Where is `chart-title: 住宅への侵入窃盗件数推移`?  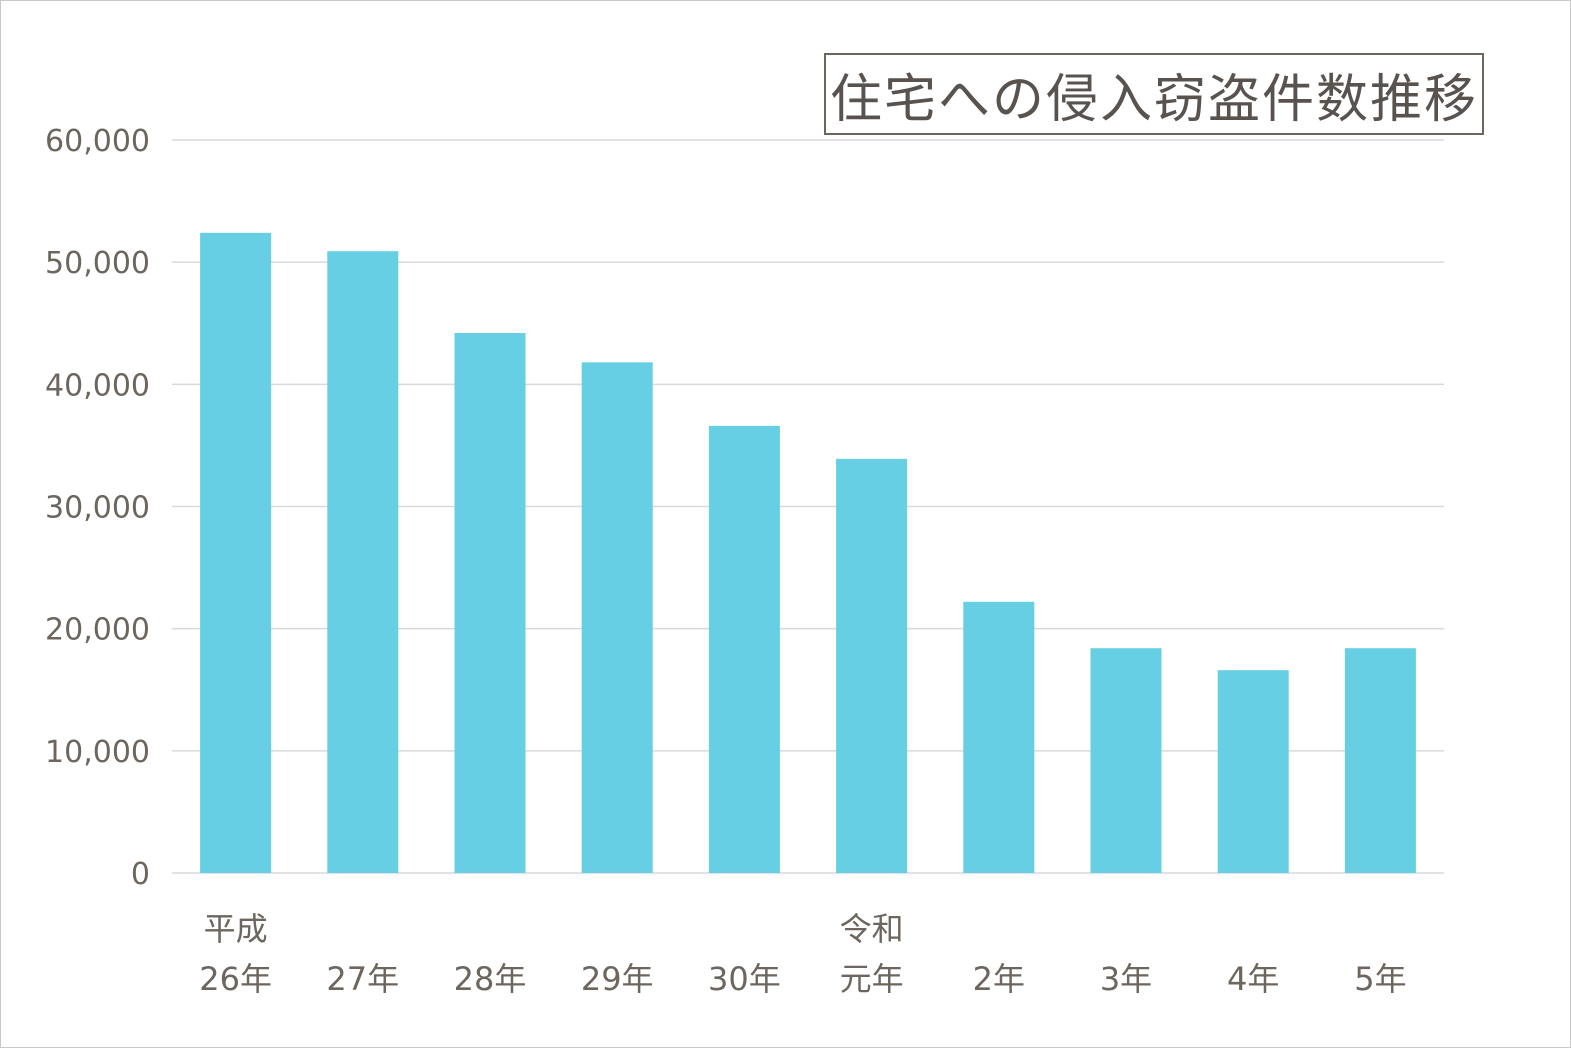
chart-title: 住宅への侵入窃盗件数推移 is located at coordinates (1154, 94).